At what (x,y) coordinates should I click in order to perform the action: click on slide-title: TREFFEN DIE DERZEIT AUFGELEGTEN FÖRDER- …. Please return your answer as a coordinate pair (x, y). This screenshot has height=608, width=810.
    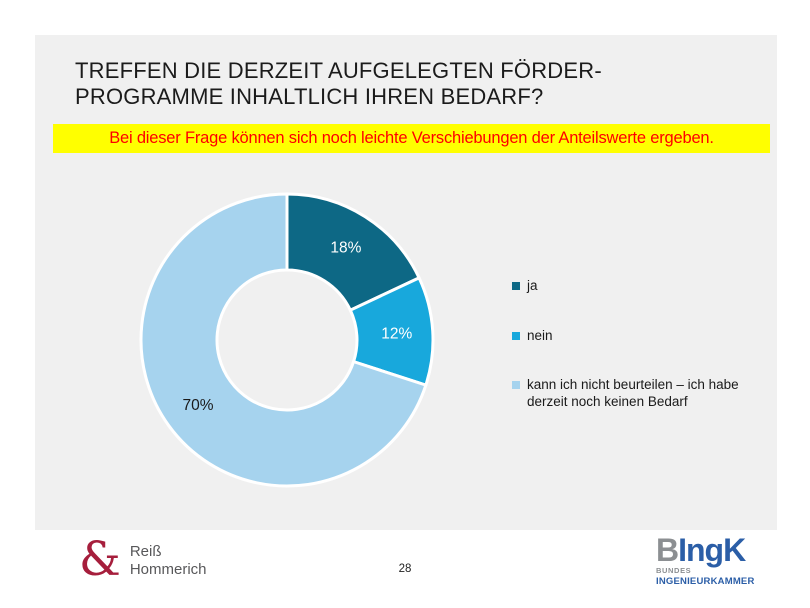
    Looking at the image, I should click on (338, 83).